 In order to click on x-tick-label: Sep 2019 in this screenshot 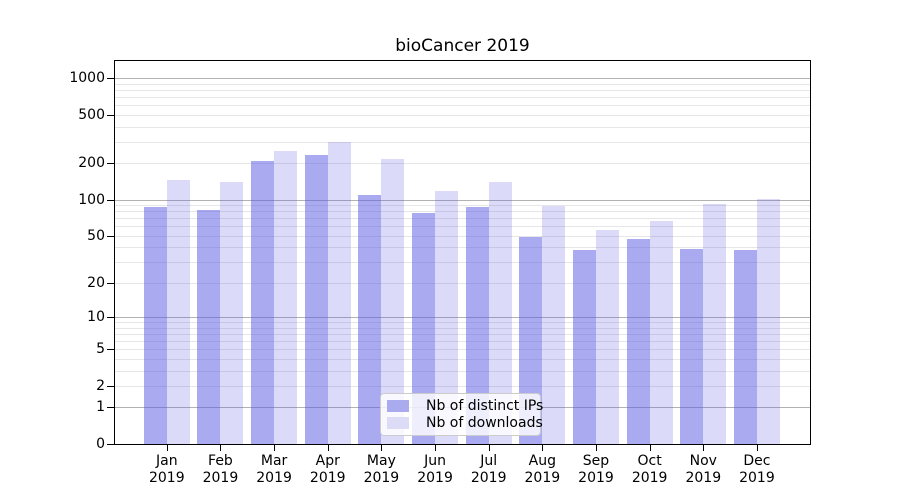, I will do `click(596, 470)`.